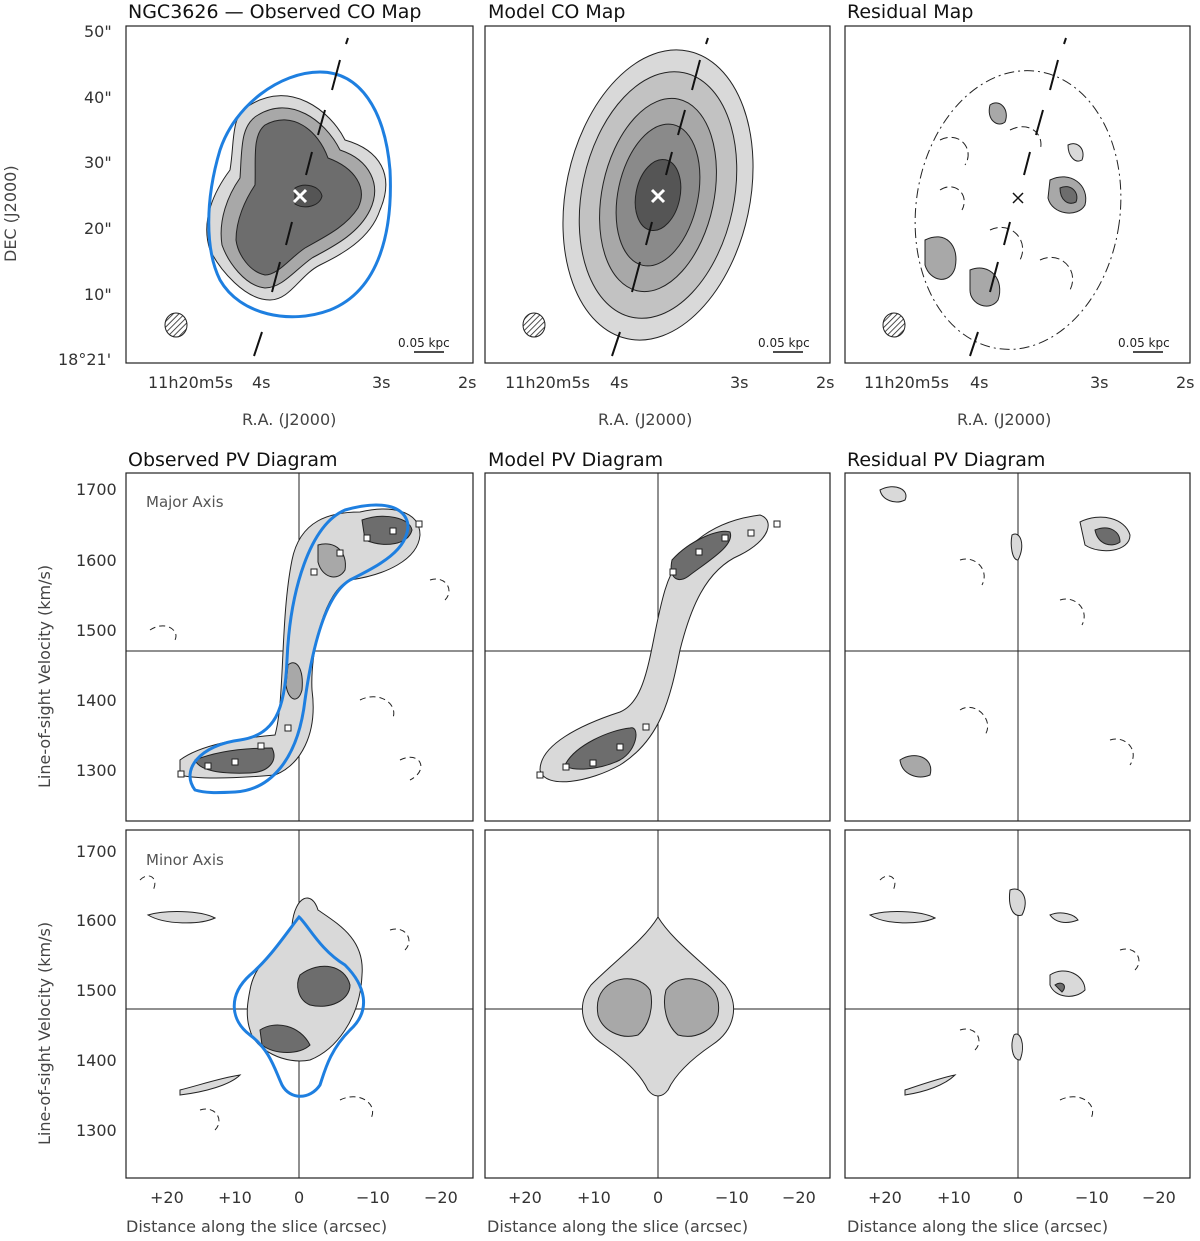 This screenshot has width=1200, height=1241. I want to click on obs-ra-tick-2s: 2s, so click(467, 382).